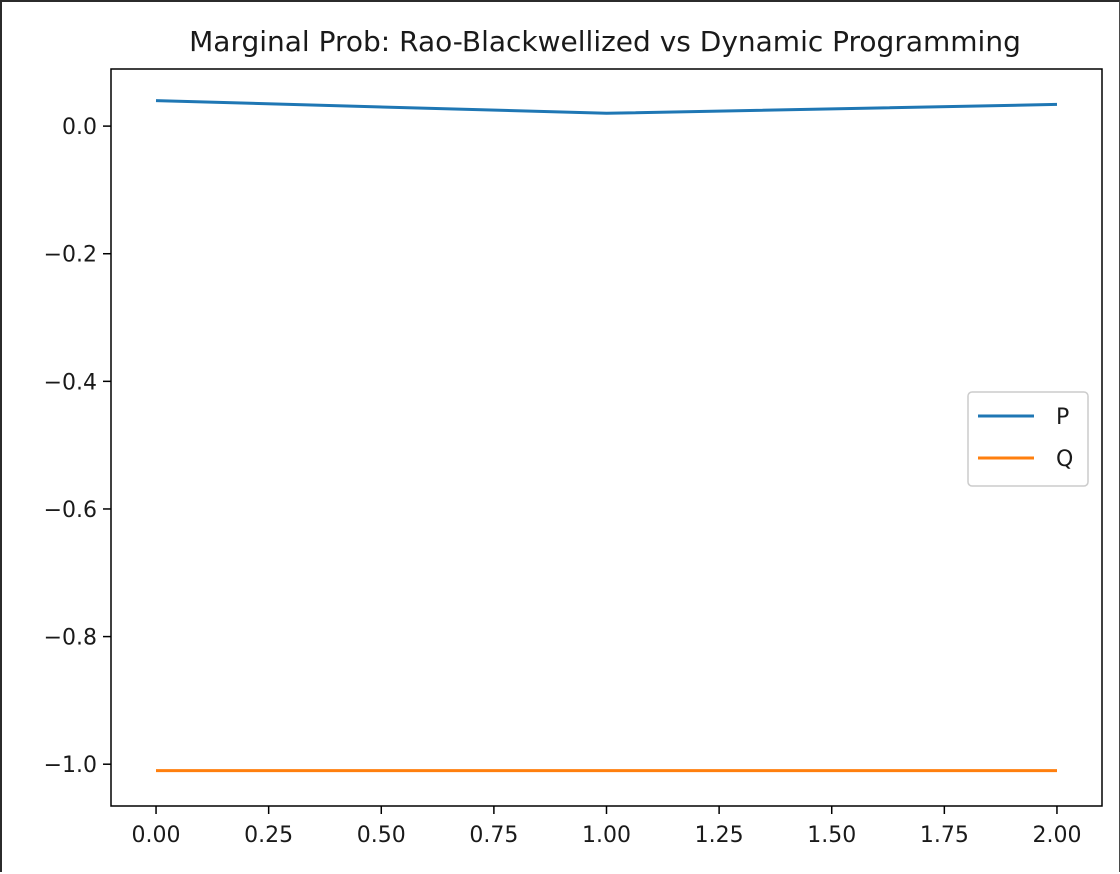 This screenshot has height=874, width=1120. I want to click on y-axis: 0.0 −0.2 −0.4 −0.6 −0.8 −1.0, so click(77, 446).